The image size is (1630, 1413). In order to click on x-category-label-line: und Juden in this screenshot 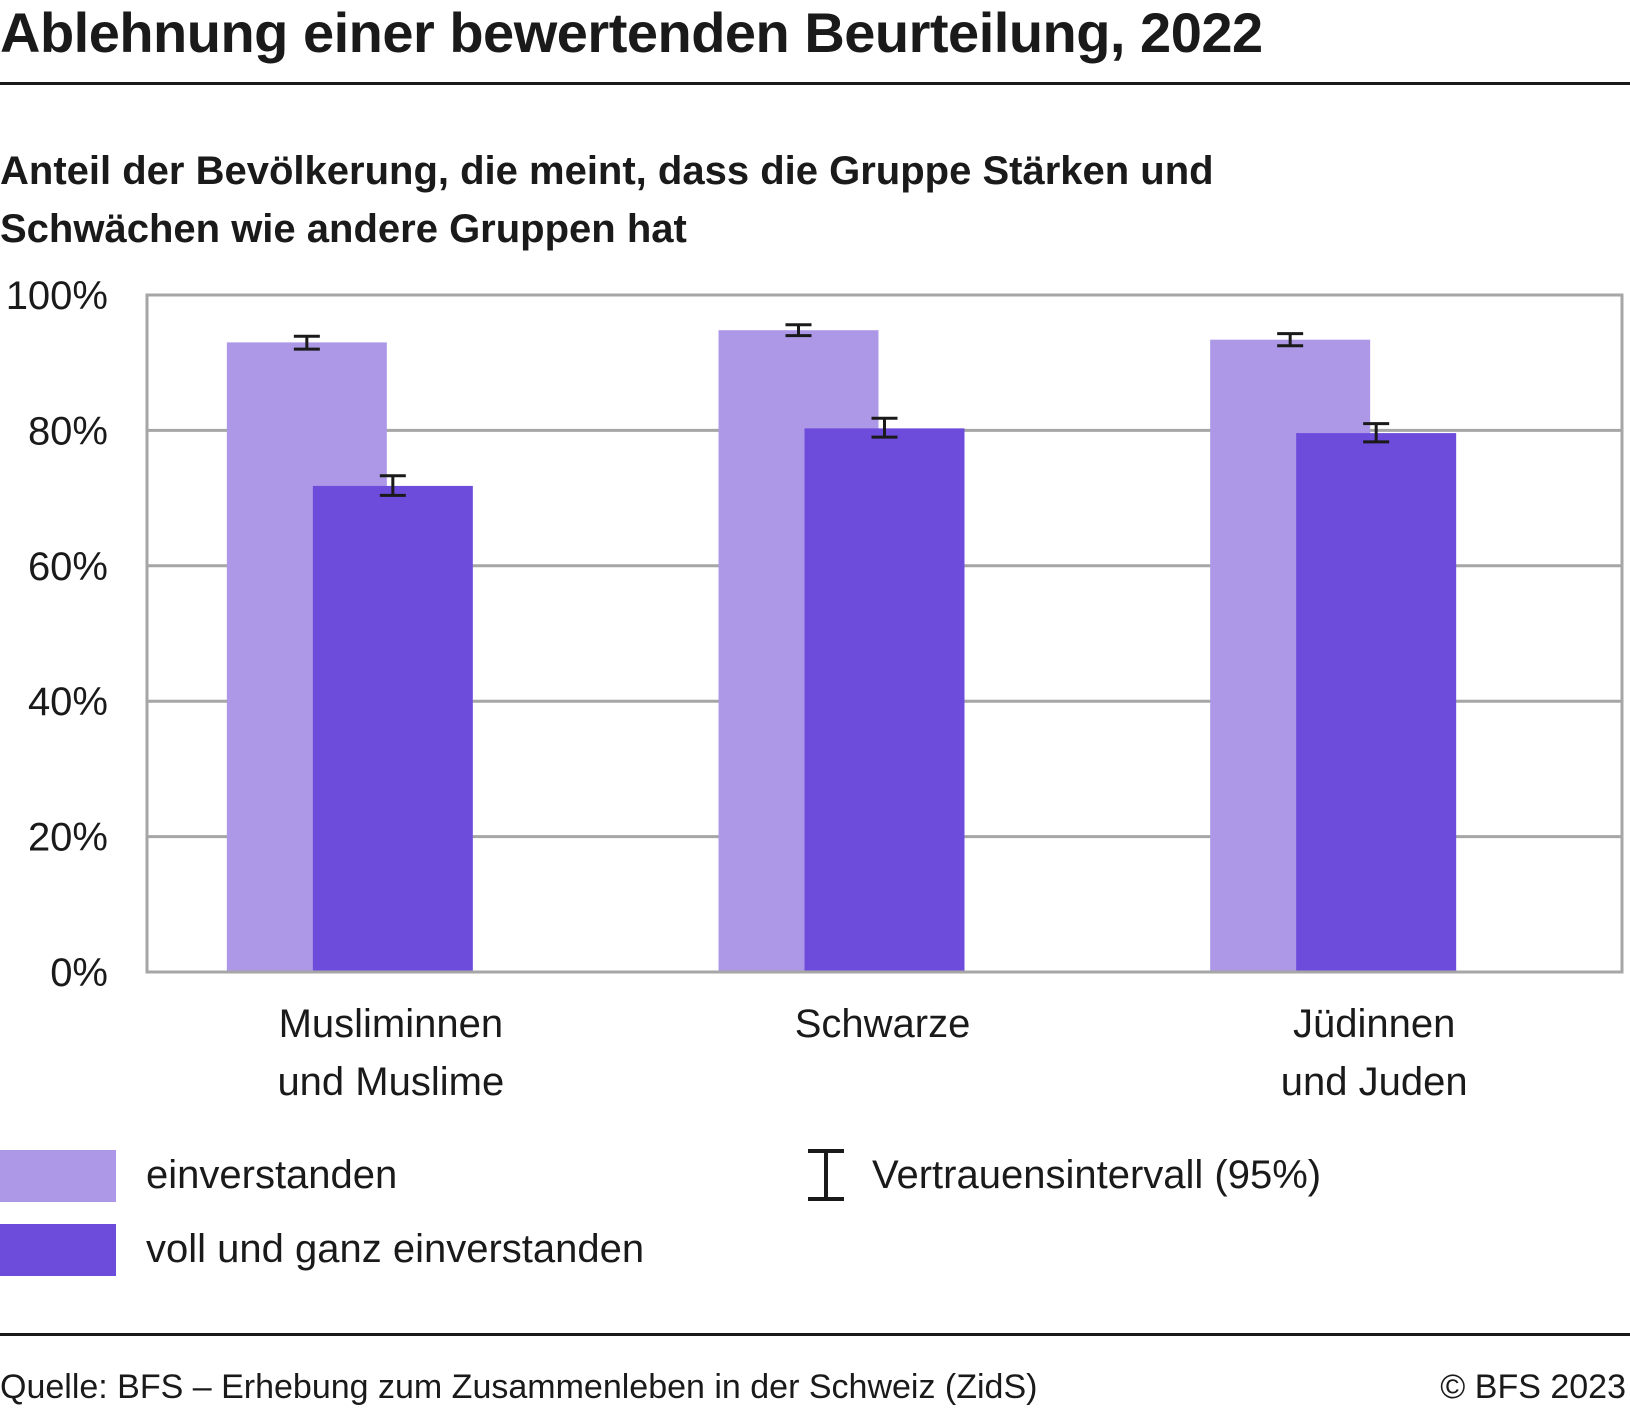, I will do `click(1374, 1080)`.